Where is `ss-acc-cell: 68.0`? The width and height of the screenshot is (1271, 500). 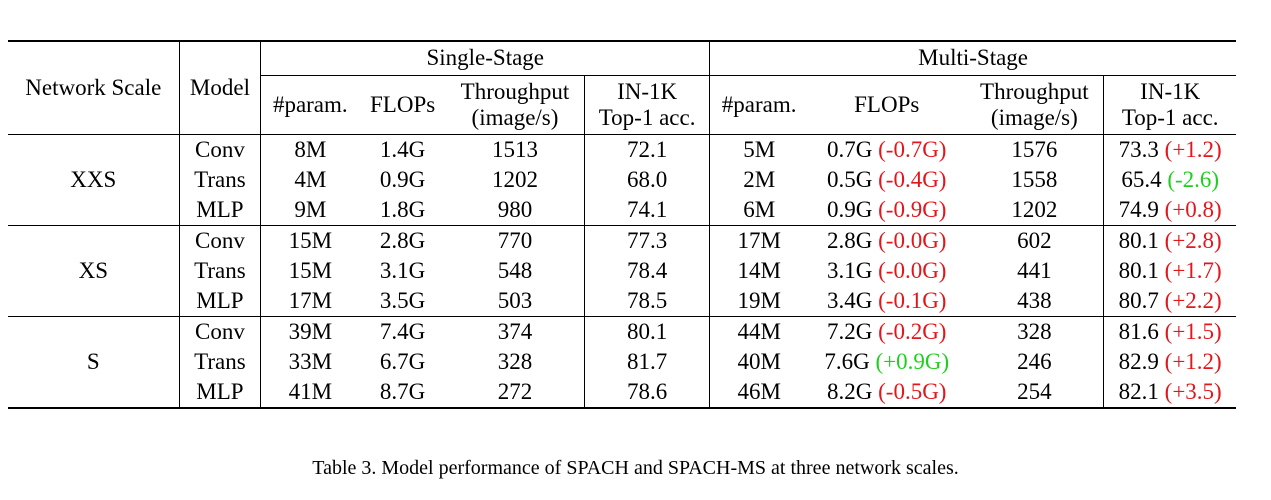
ss-acc-cell: 68.0 is located at coordinates (647, 180).